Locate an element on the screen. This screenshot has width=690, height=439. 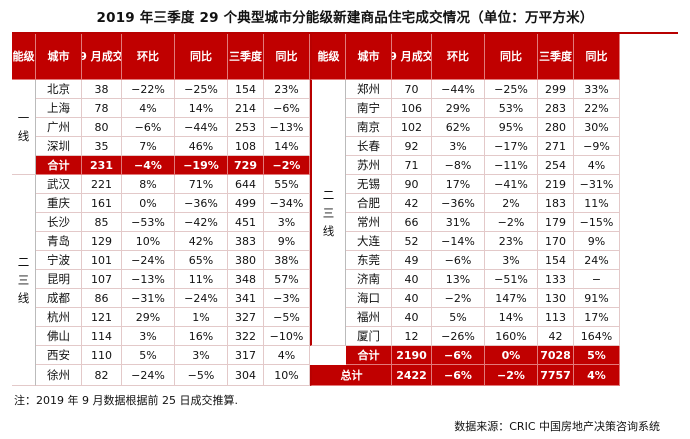
city-cell: 长沙 is located at coordinates (59, 222).